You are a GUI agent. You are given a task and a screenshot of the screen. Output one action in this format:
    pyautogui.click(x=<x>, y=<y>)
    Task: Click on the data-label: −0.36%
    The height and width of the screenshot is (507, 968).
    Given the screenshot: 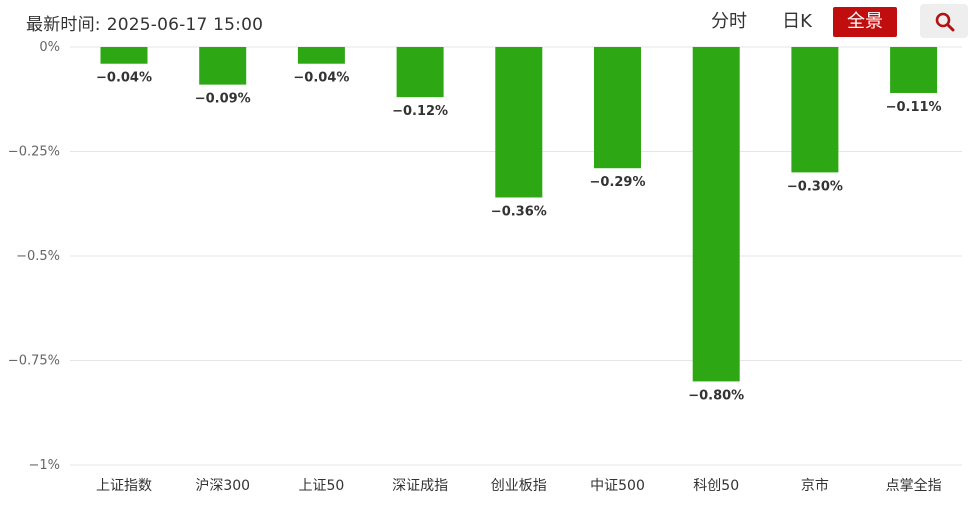 What is the action you would take?
    pyautogui.click(x=519, y=211)
    